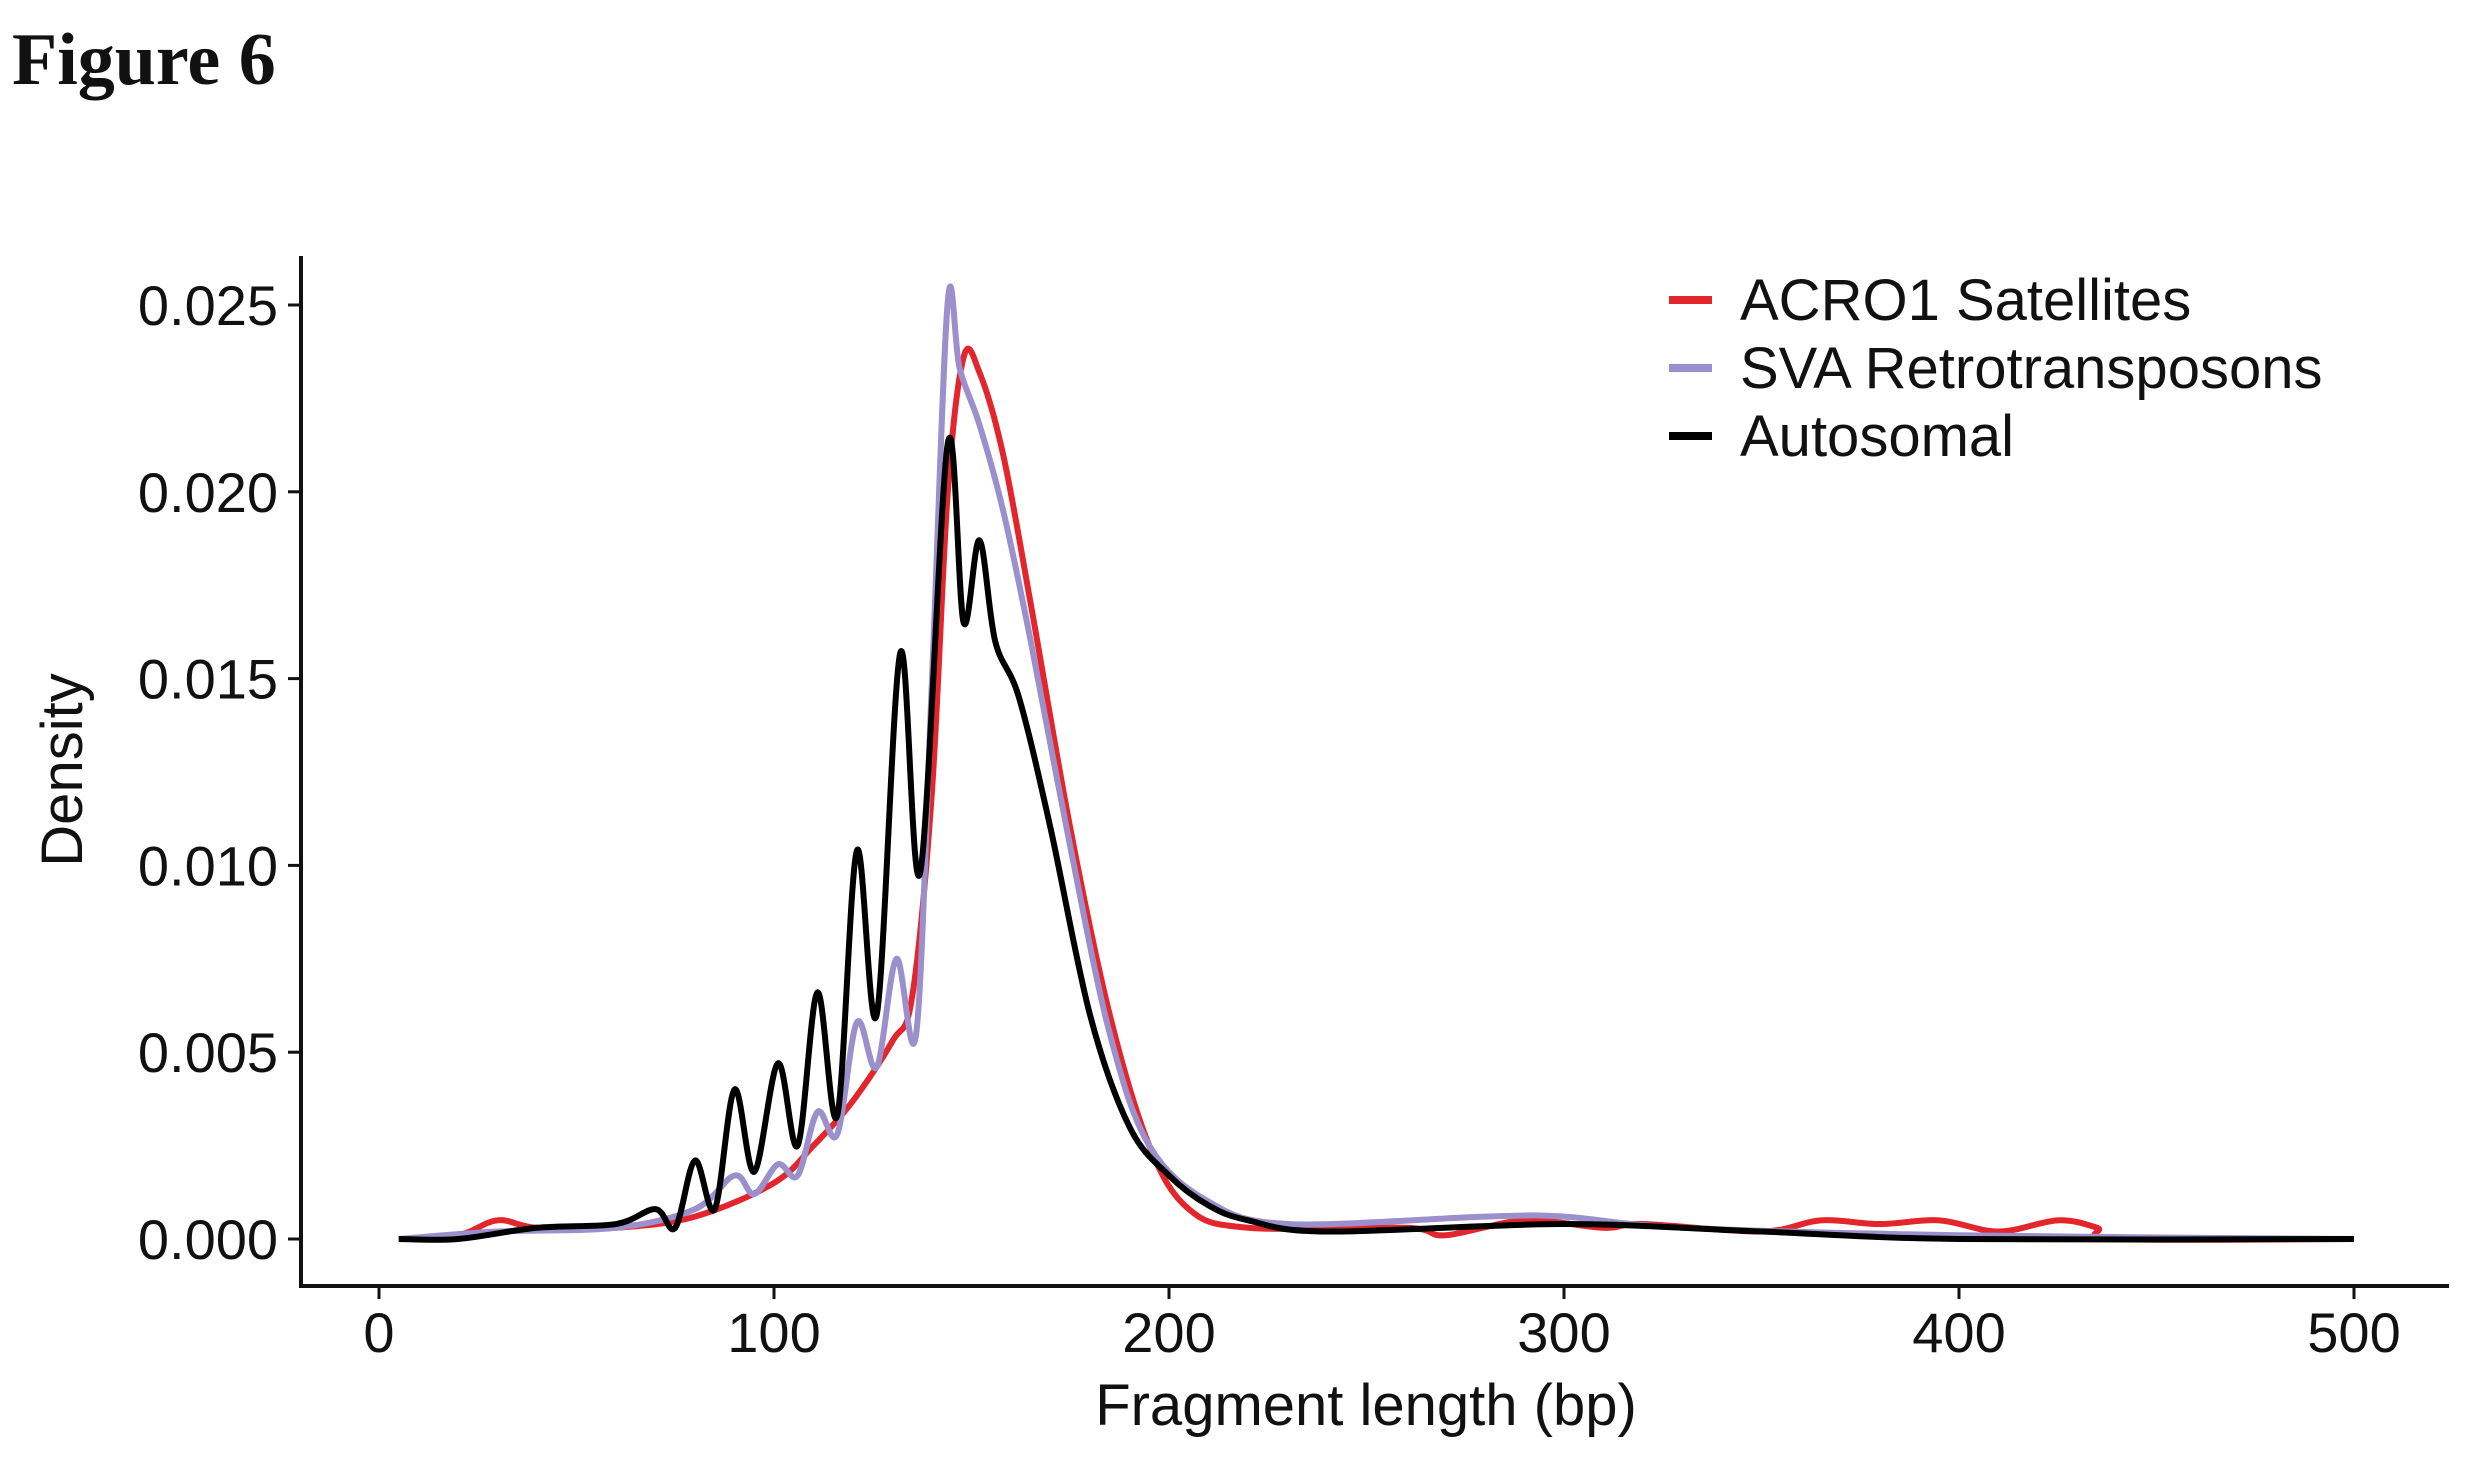 This screenshot has height=1462, width=2474. I want to click on y-tick-label: 0.020, so click(208, 492).